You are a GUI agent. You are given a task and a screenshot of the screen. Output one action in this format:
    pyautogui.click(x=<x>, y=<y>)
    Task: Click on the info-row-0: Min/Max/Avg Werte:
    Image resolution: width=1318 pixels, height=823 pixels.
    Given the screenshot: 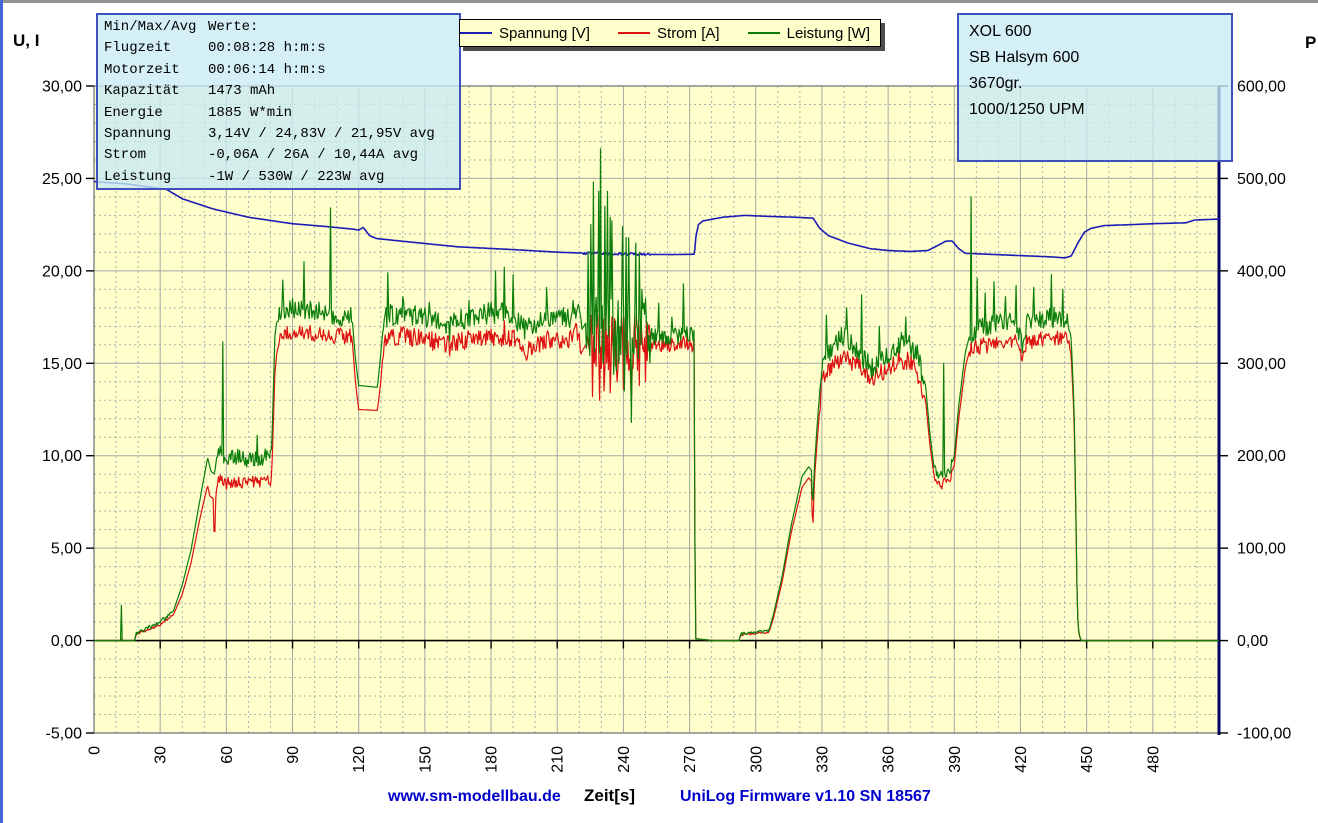 What is the action you would take?
    pyautogui.click(x=181, y=27)
    